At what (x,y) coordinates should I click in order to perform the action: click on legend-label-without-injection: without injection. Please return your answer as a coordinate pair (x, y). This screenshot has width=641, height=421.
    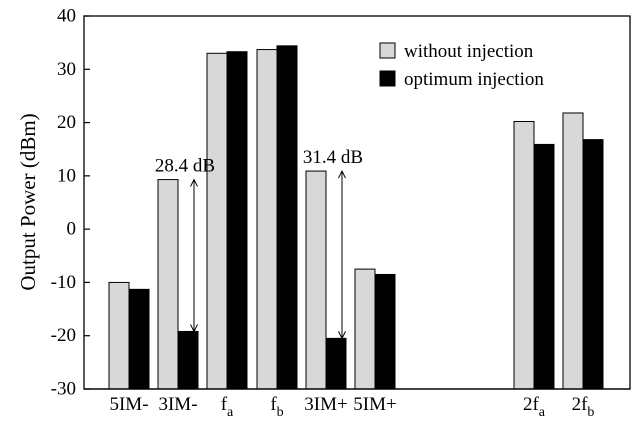
    Looking at the image, I should click on (469, 51).